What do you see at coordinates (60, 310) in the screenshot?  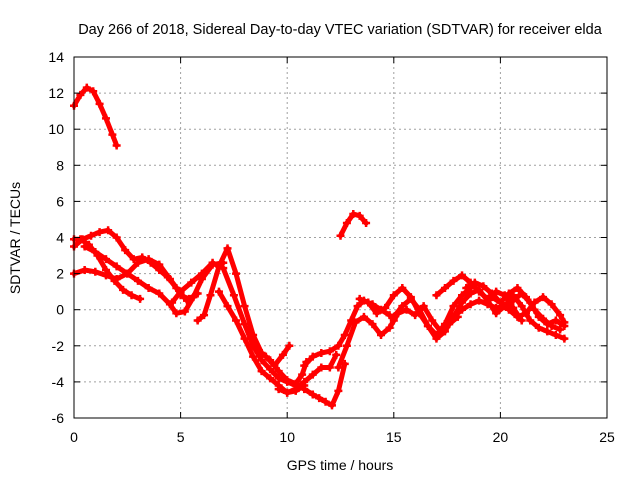 I see `y-tick-label: 0` at bounding box center [60, 310].